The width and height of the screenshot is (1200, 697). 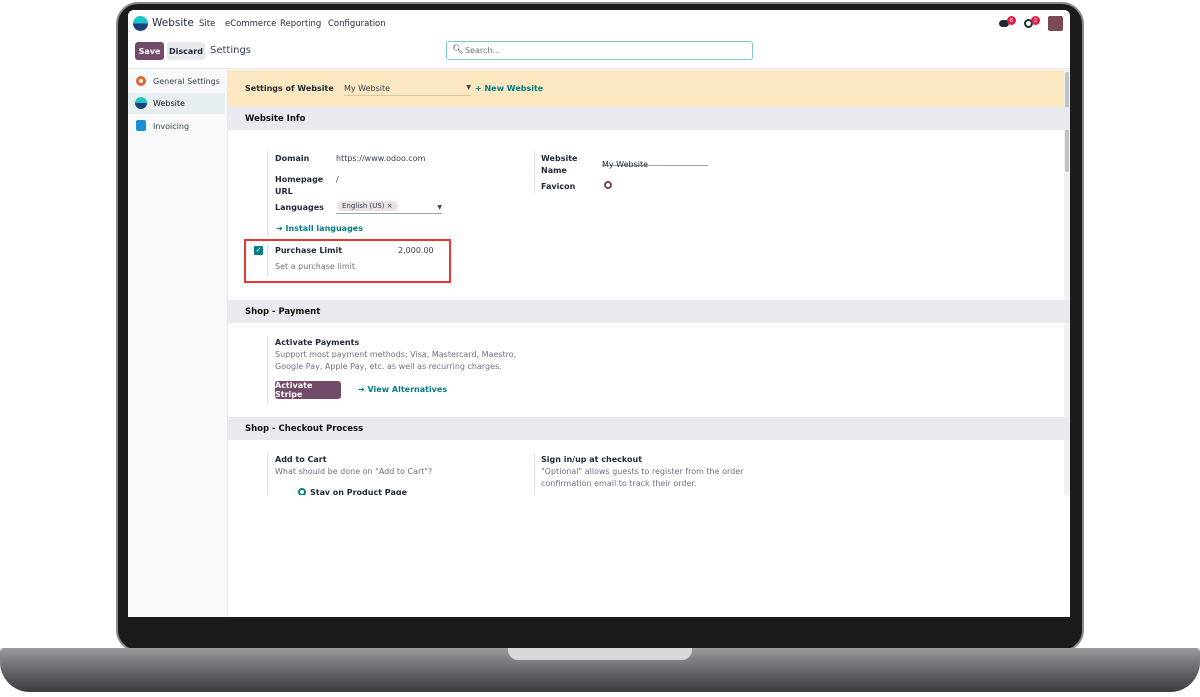 I want to click on homepage-label-2: URL, so click(x=284, y=191).